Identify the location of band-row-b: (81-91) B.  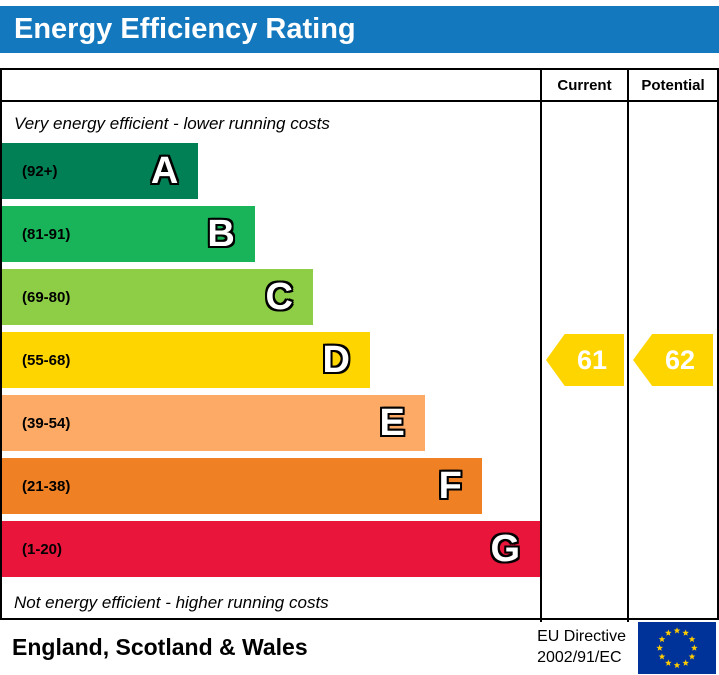
(271, 234).